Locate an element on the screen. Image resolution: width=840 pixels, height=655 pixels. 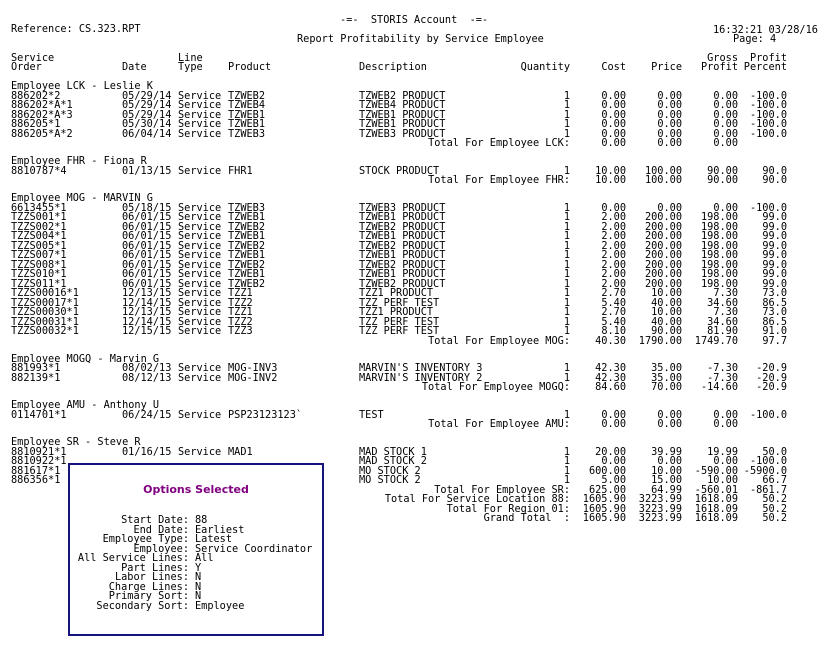
total-cost: 1605.90 is located at coordinates (604, 508).